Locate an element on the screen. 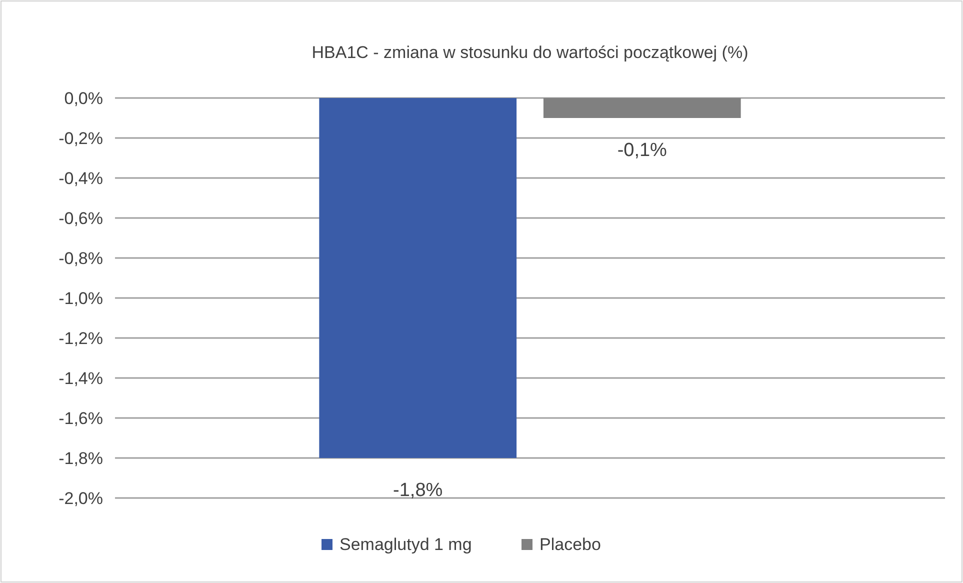 This screenshot has height=583, width=963. chart-title: HBA1C - zmiana w stosunku do wartości początkowej (%) is located at coordinates (530, 52).